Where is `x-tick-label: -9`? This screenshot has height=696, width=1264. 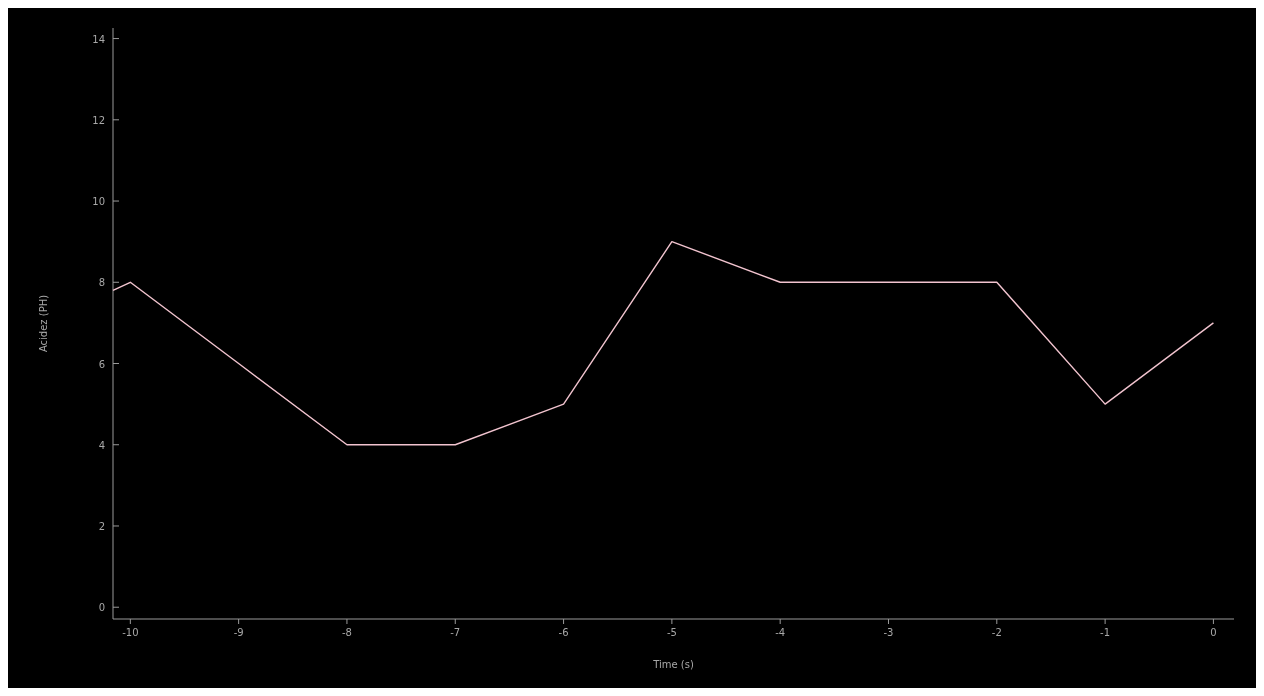
x-tick-label: -9 is located at coordinates (238, 632).